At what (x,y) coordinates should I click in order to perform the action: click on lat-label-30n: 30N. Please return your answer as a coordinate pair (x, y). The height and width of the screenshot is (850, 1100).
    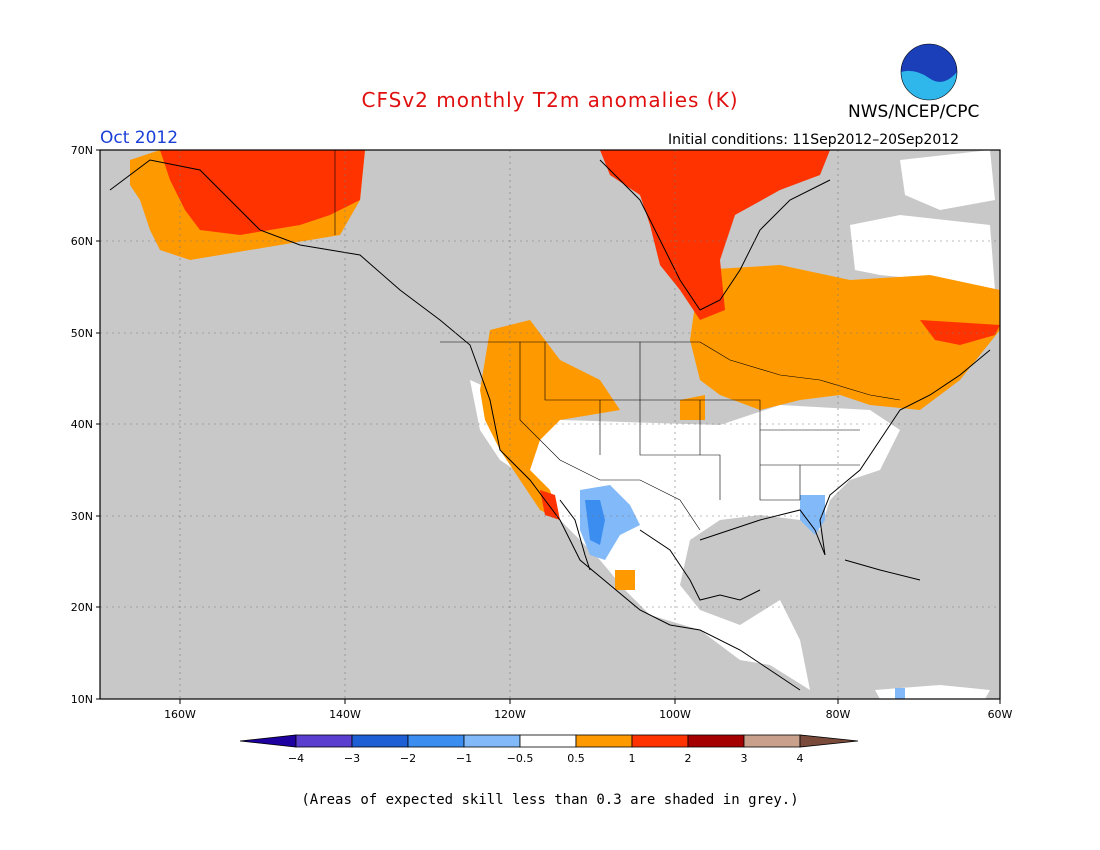
    Looking at the image, I should click on (82, 516).